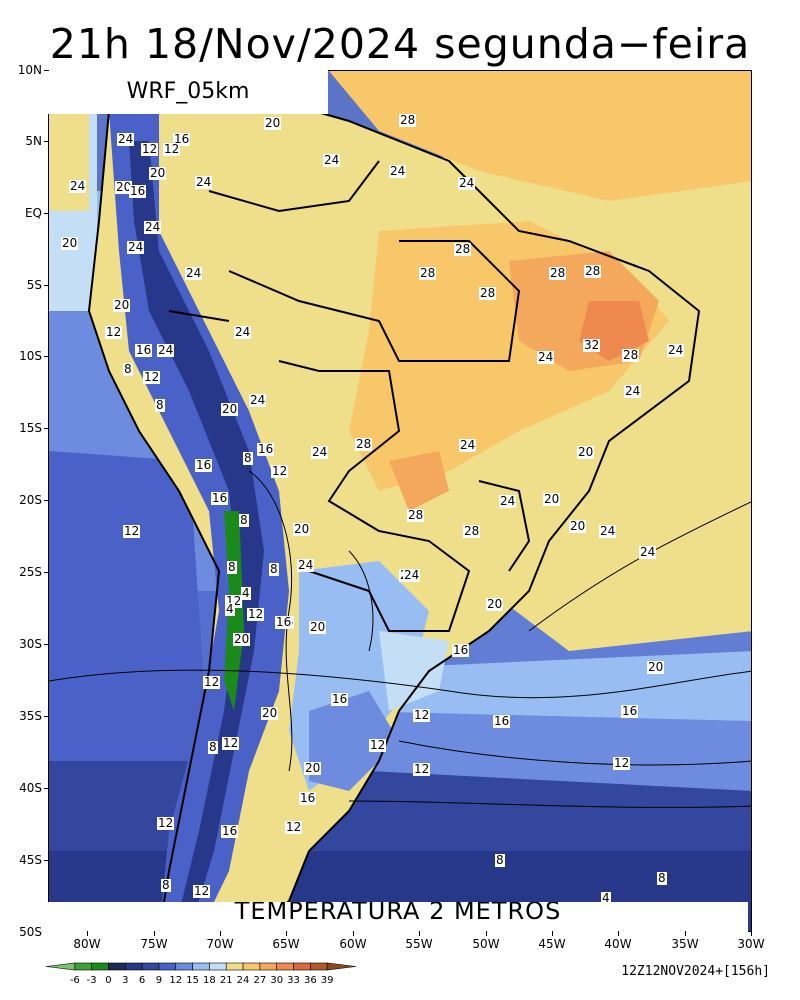 This screenshot has height=1000, width=800. What do you see at coordinates (260, 980) in the screenshot?
I see `colorbar-tick-label: 27` at bounding box center [260, 980].